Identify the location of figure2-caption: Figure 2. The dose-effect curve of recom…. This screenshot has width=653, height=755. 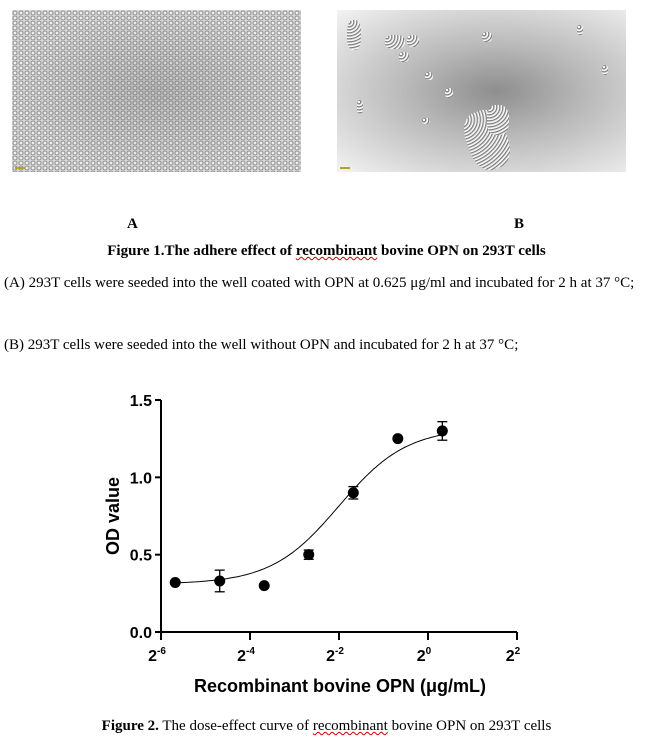
(326, 726).